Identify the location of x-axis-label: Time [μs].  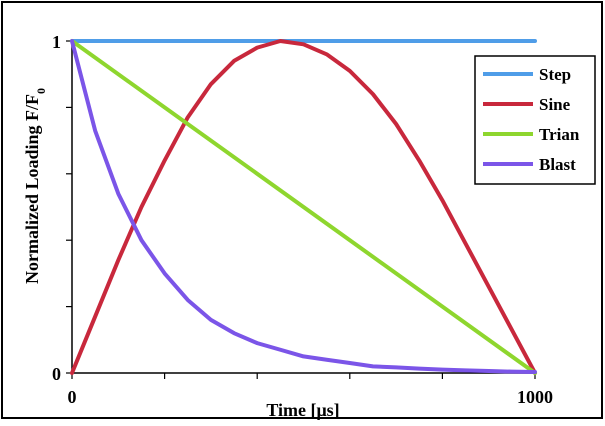
(302, 410).